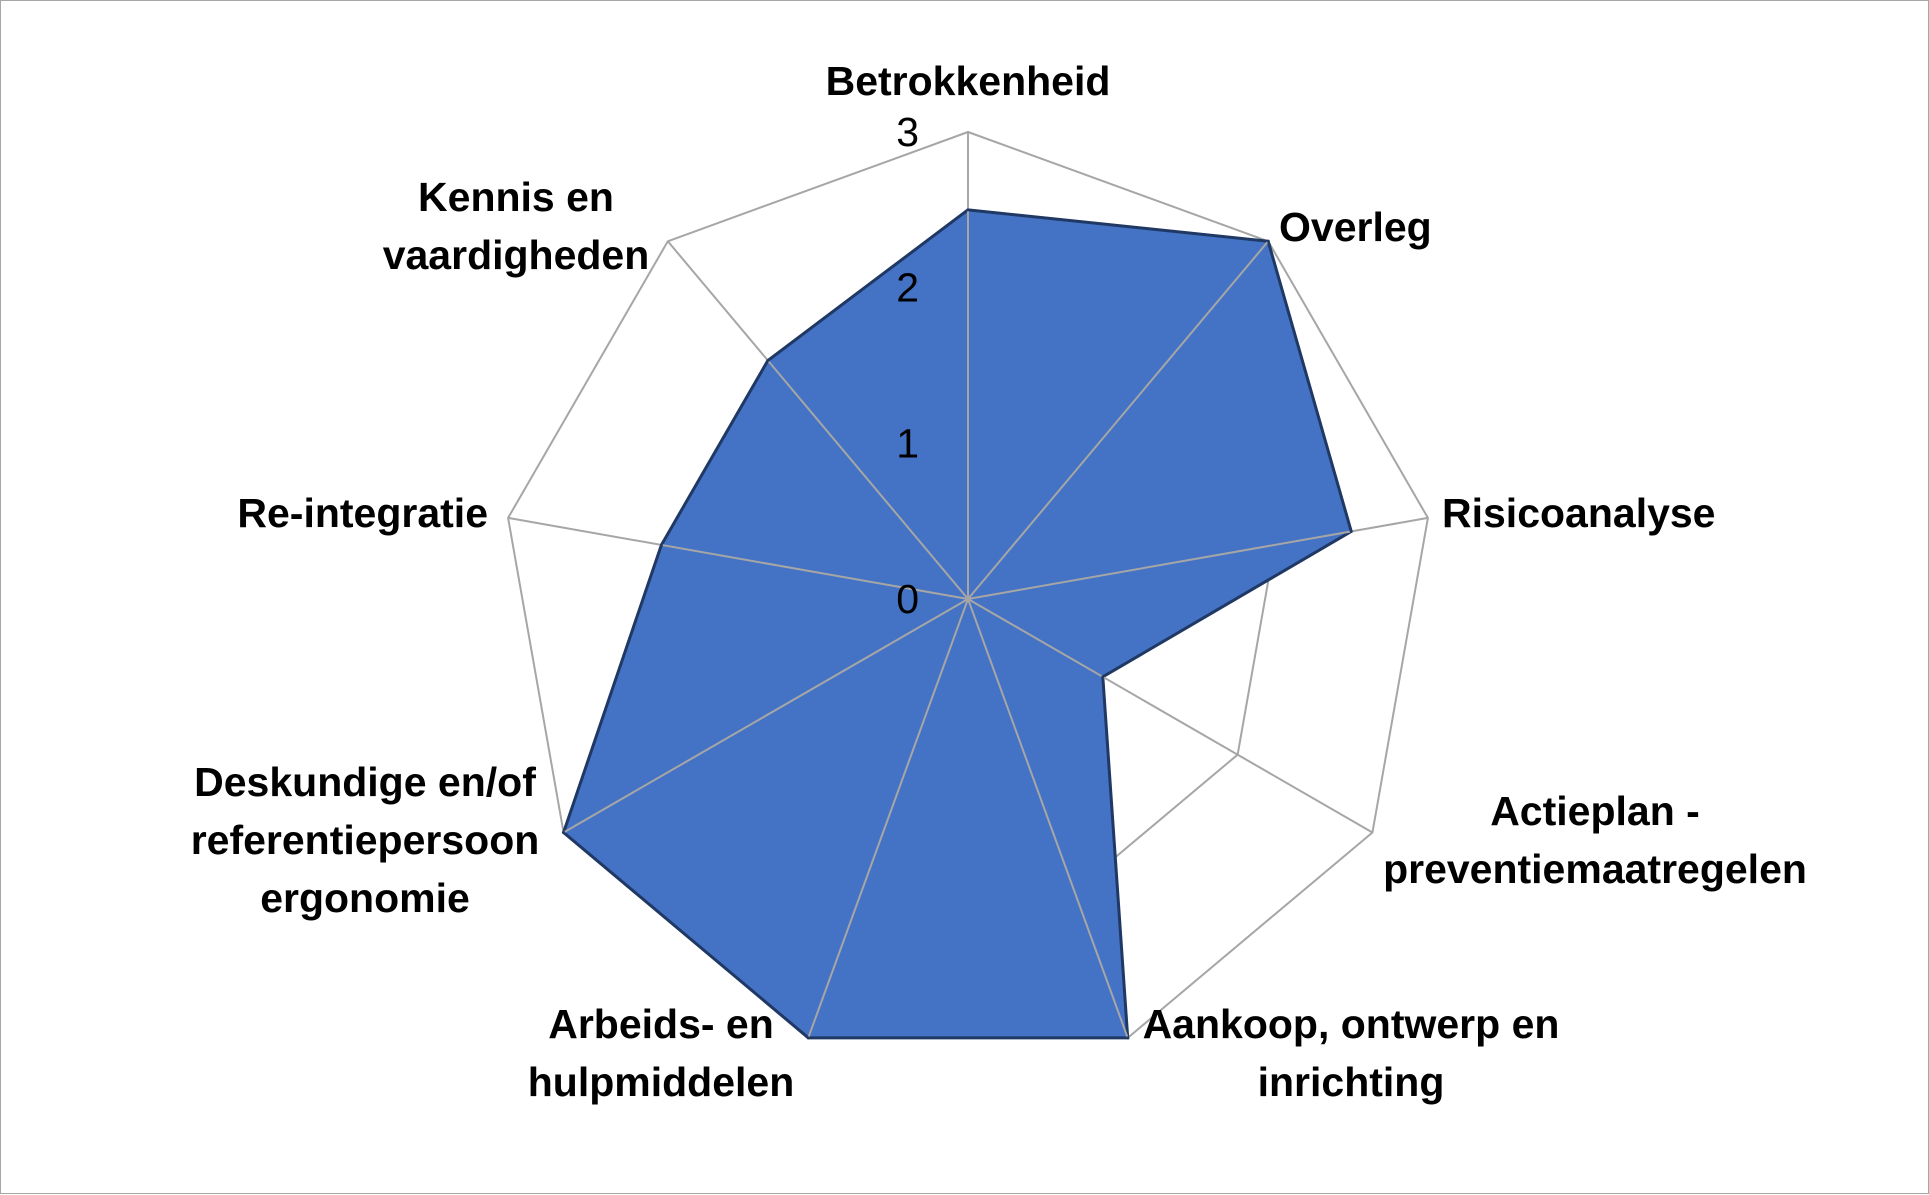  Describe the element at coordinates (365, 898) in the screenshot. I see `category-label: ergonomie` at that location.